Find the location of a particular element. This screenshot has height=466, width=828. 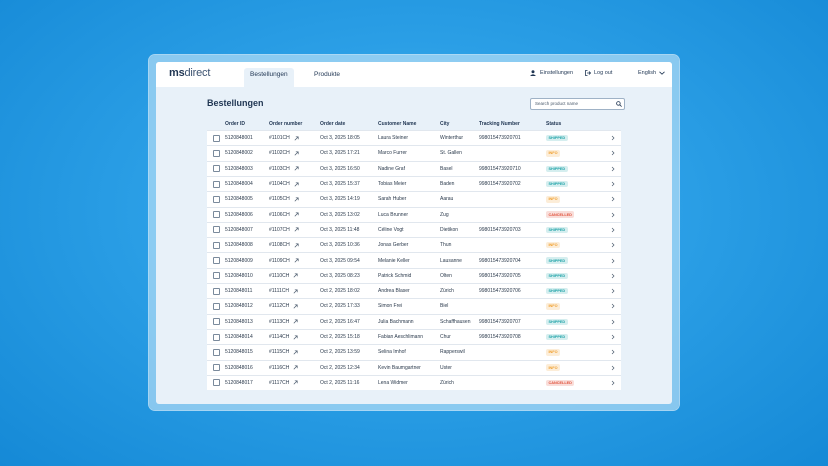

table-cell: #1101CH is located at coordinates (284, 138).